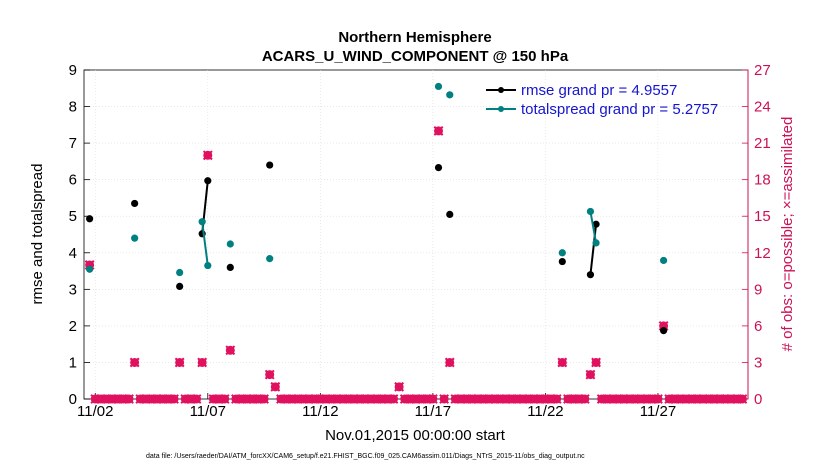 The image size is (830, 470). I want to click on y2-tick-label: 18, so click(762, 180).